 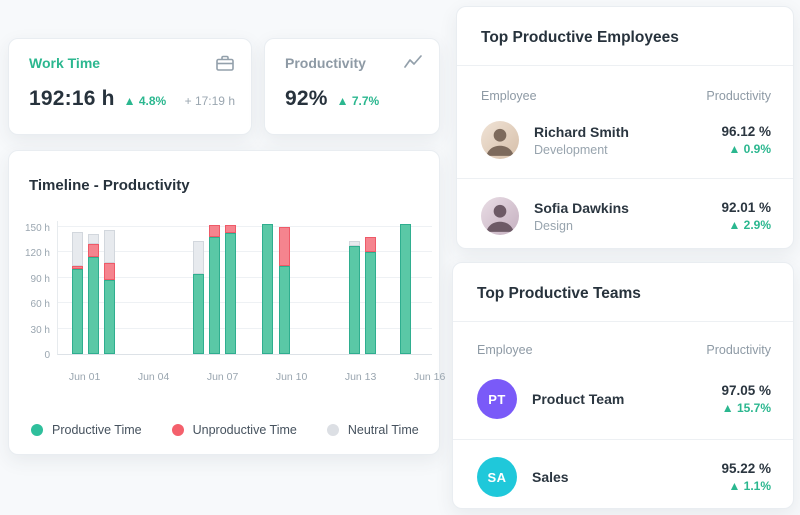 I want to click on y-axis-tick: 90 h, so click(x=40, y=279).